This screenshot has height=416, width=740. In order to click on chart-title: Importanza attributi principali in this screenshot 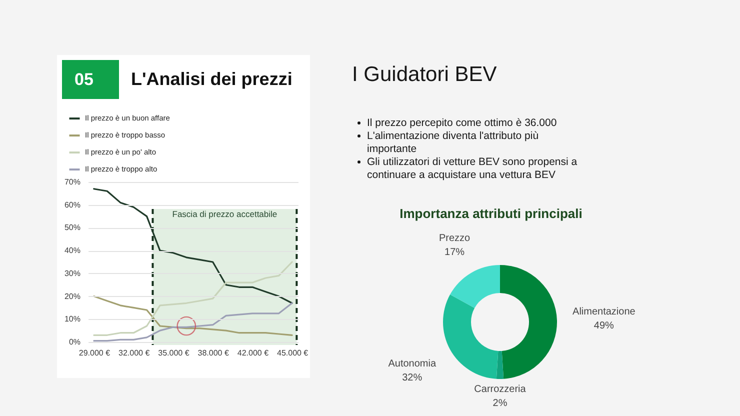, I will do `click(491, 213)`.